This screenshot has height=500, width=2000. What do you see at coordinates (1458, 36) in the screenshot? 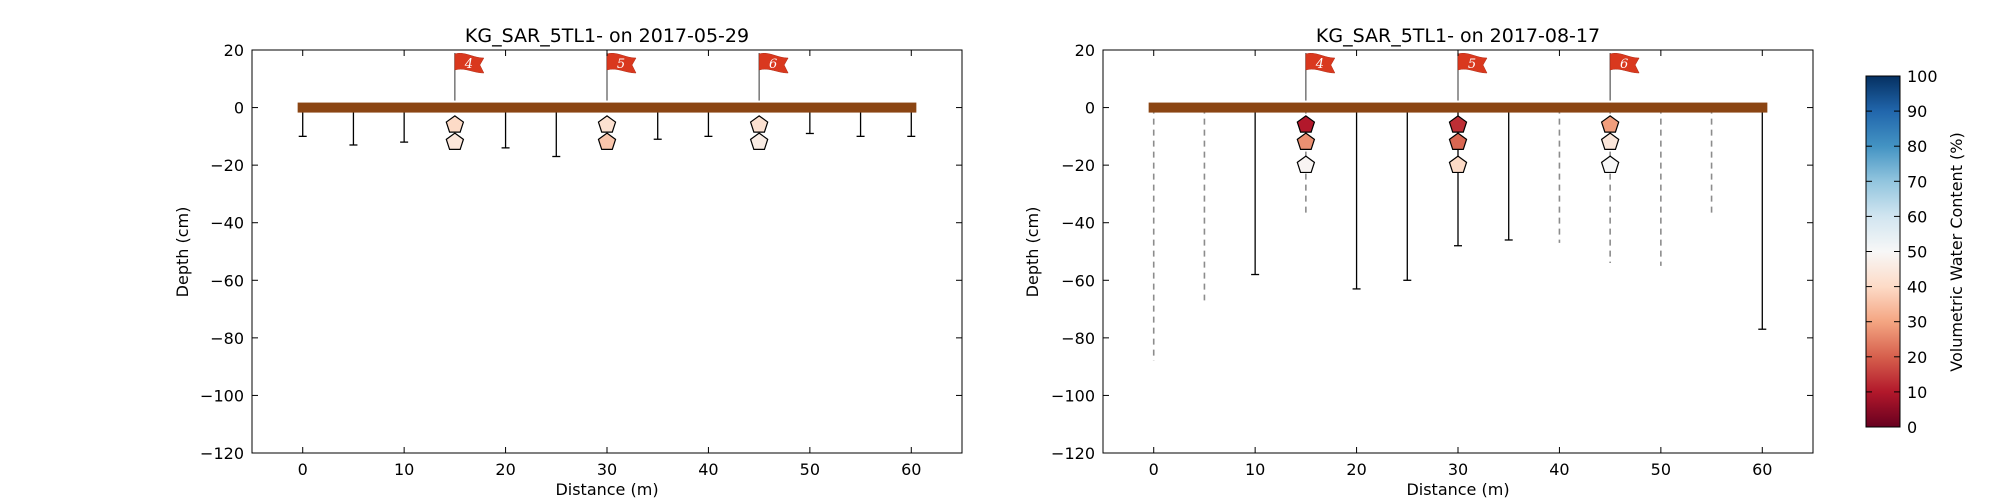
I see `chart-title: KG_SAR_5TL1- on 2017-08-17` at bounding box center [1458, 36].